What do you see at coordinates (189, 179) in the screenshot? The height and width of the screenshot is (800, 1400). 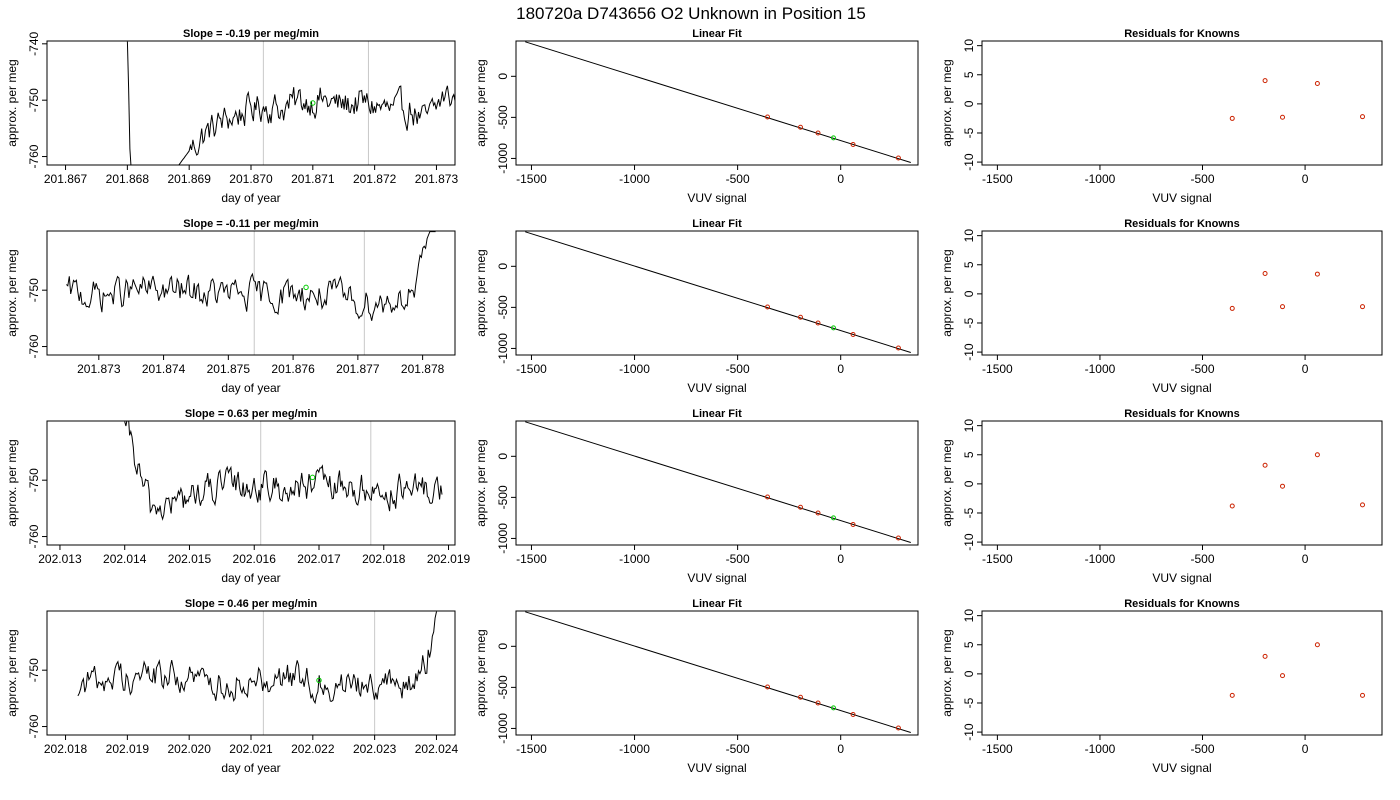 I see `x-tick-label: 201.869` at bounding box center [189, 179].